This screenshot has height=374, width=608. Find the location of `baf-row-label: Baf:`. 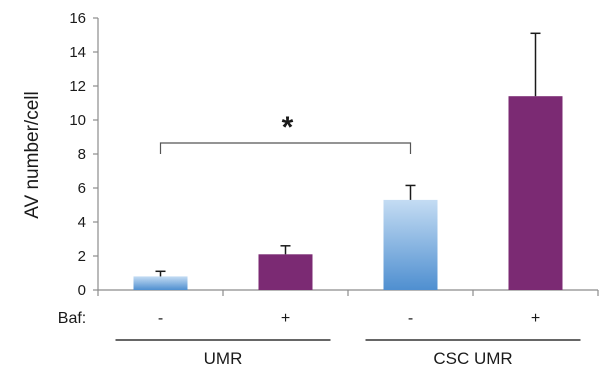

baf-row-label: Baf: is located at coordinates (72, 318).